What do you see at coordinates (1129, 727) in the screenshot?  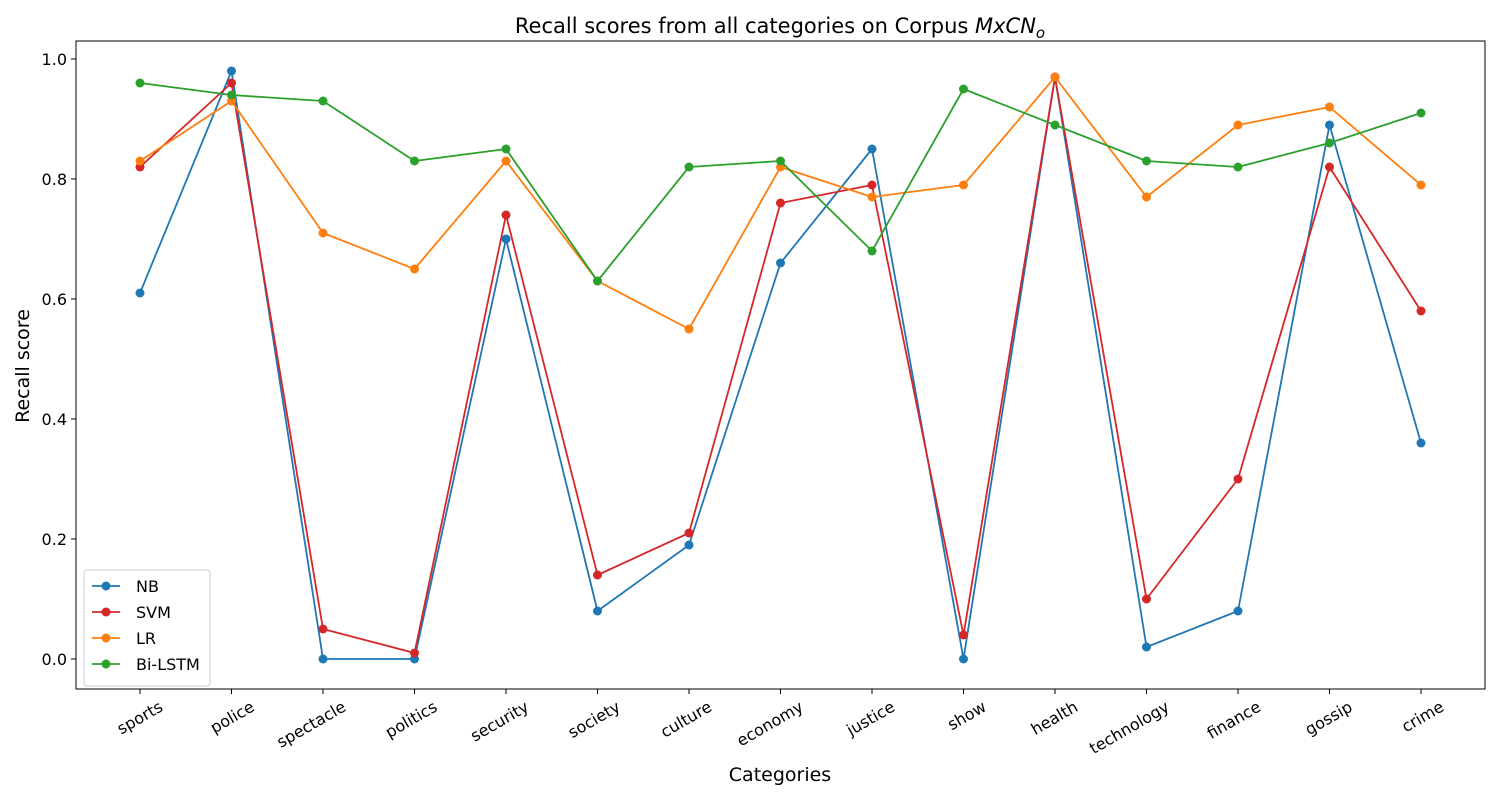 I see `x-tick-label: technology` at bounding box center [1129, 727].